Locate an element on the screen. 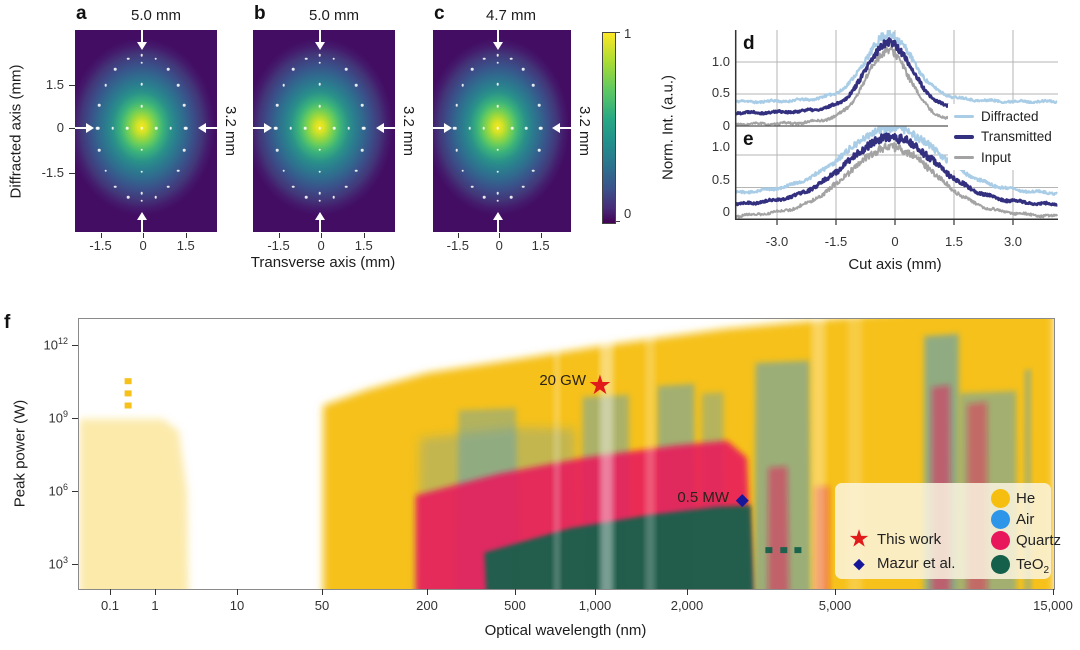  heatmap-panel-c is located at coordinates (502, 131).